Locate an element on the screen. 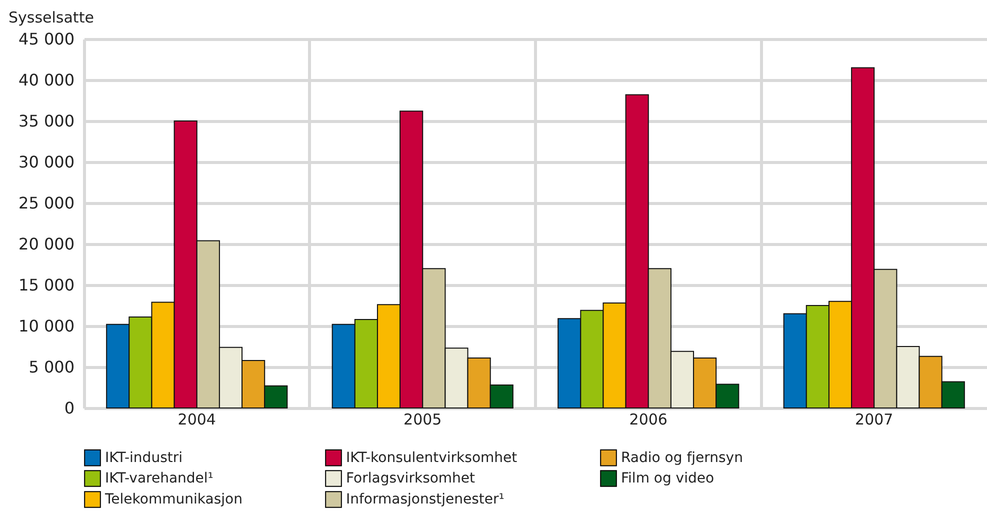 The image size is (987, 516). y-tick-label: 30 000 is located at coordinates (46, 162).